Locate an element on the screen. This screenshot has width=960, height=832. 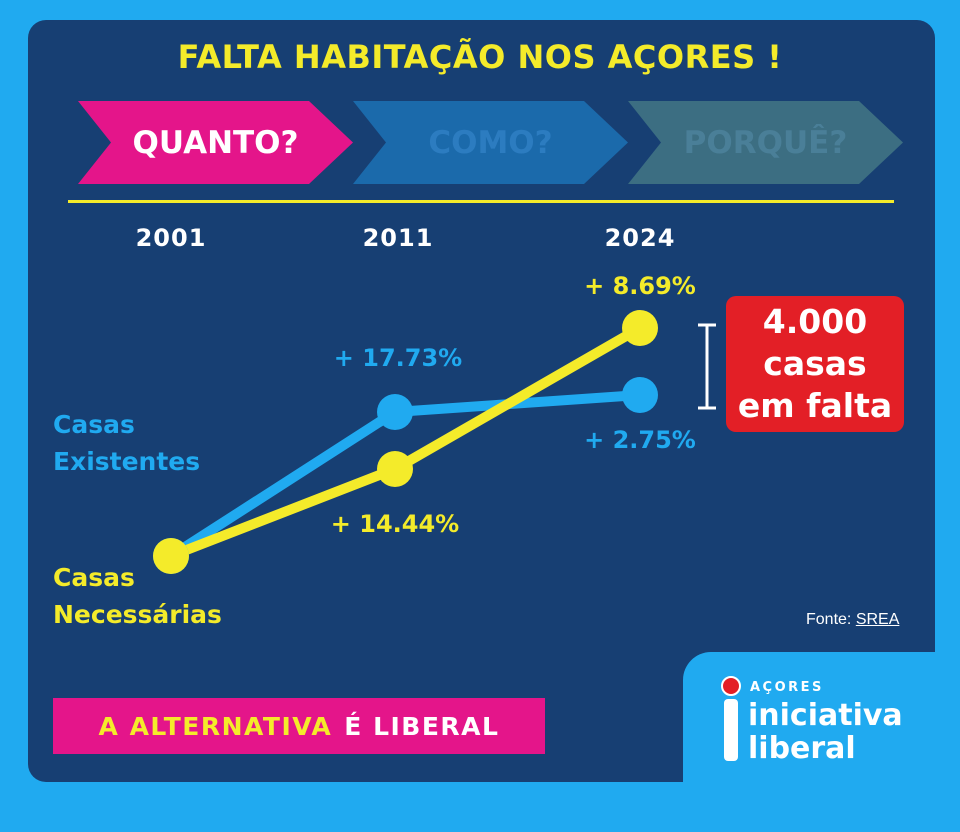
point-0-2011 is located at coordinates (395, 412).